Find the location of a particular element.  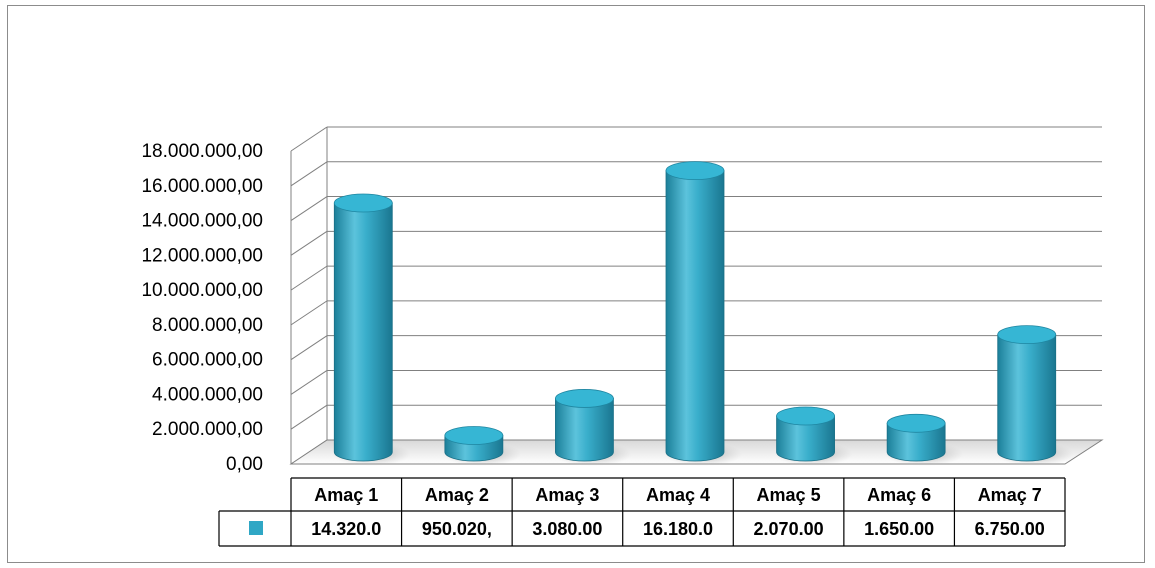

category-label: Amaç 7 is located at coordinates (1010, 495).